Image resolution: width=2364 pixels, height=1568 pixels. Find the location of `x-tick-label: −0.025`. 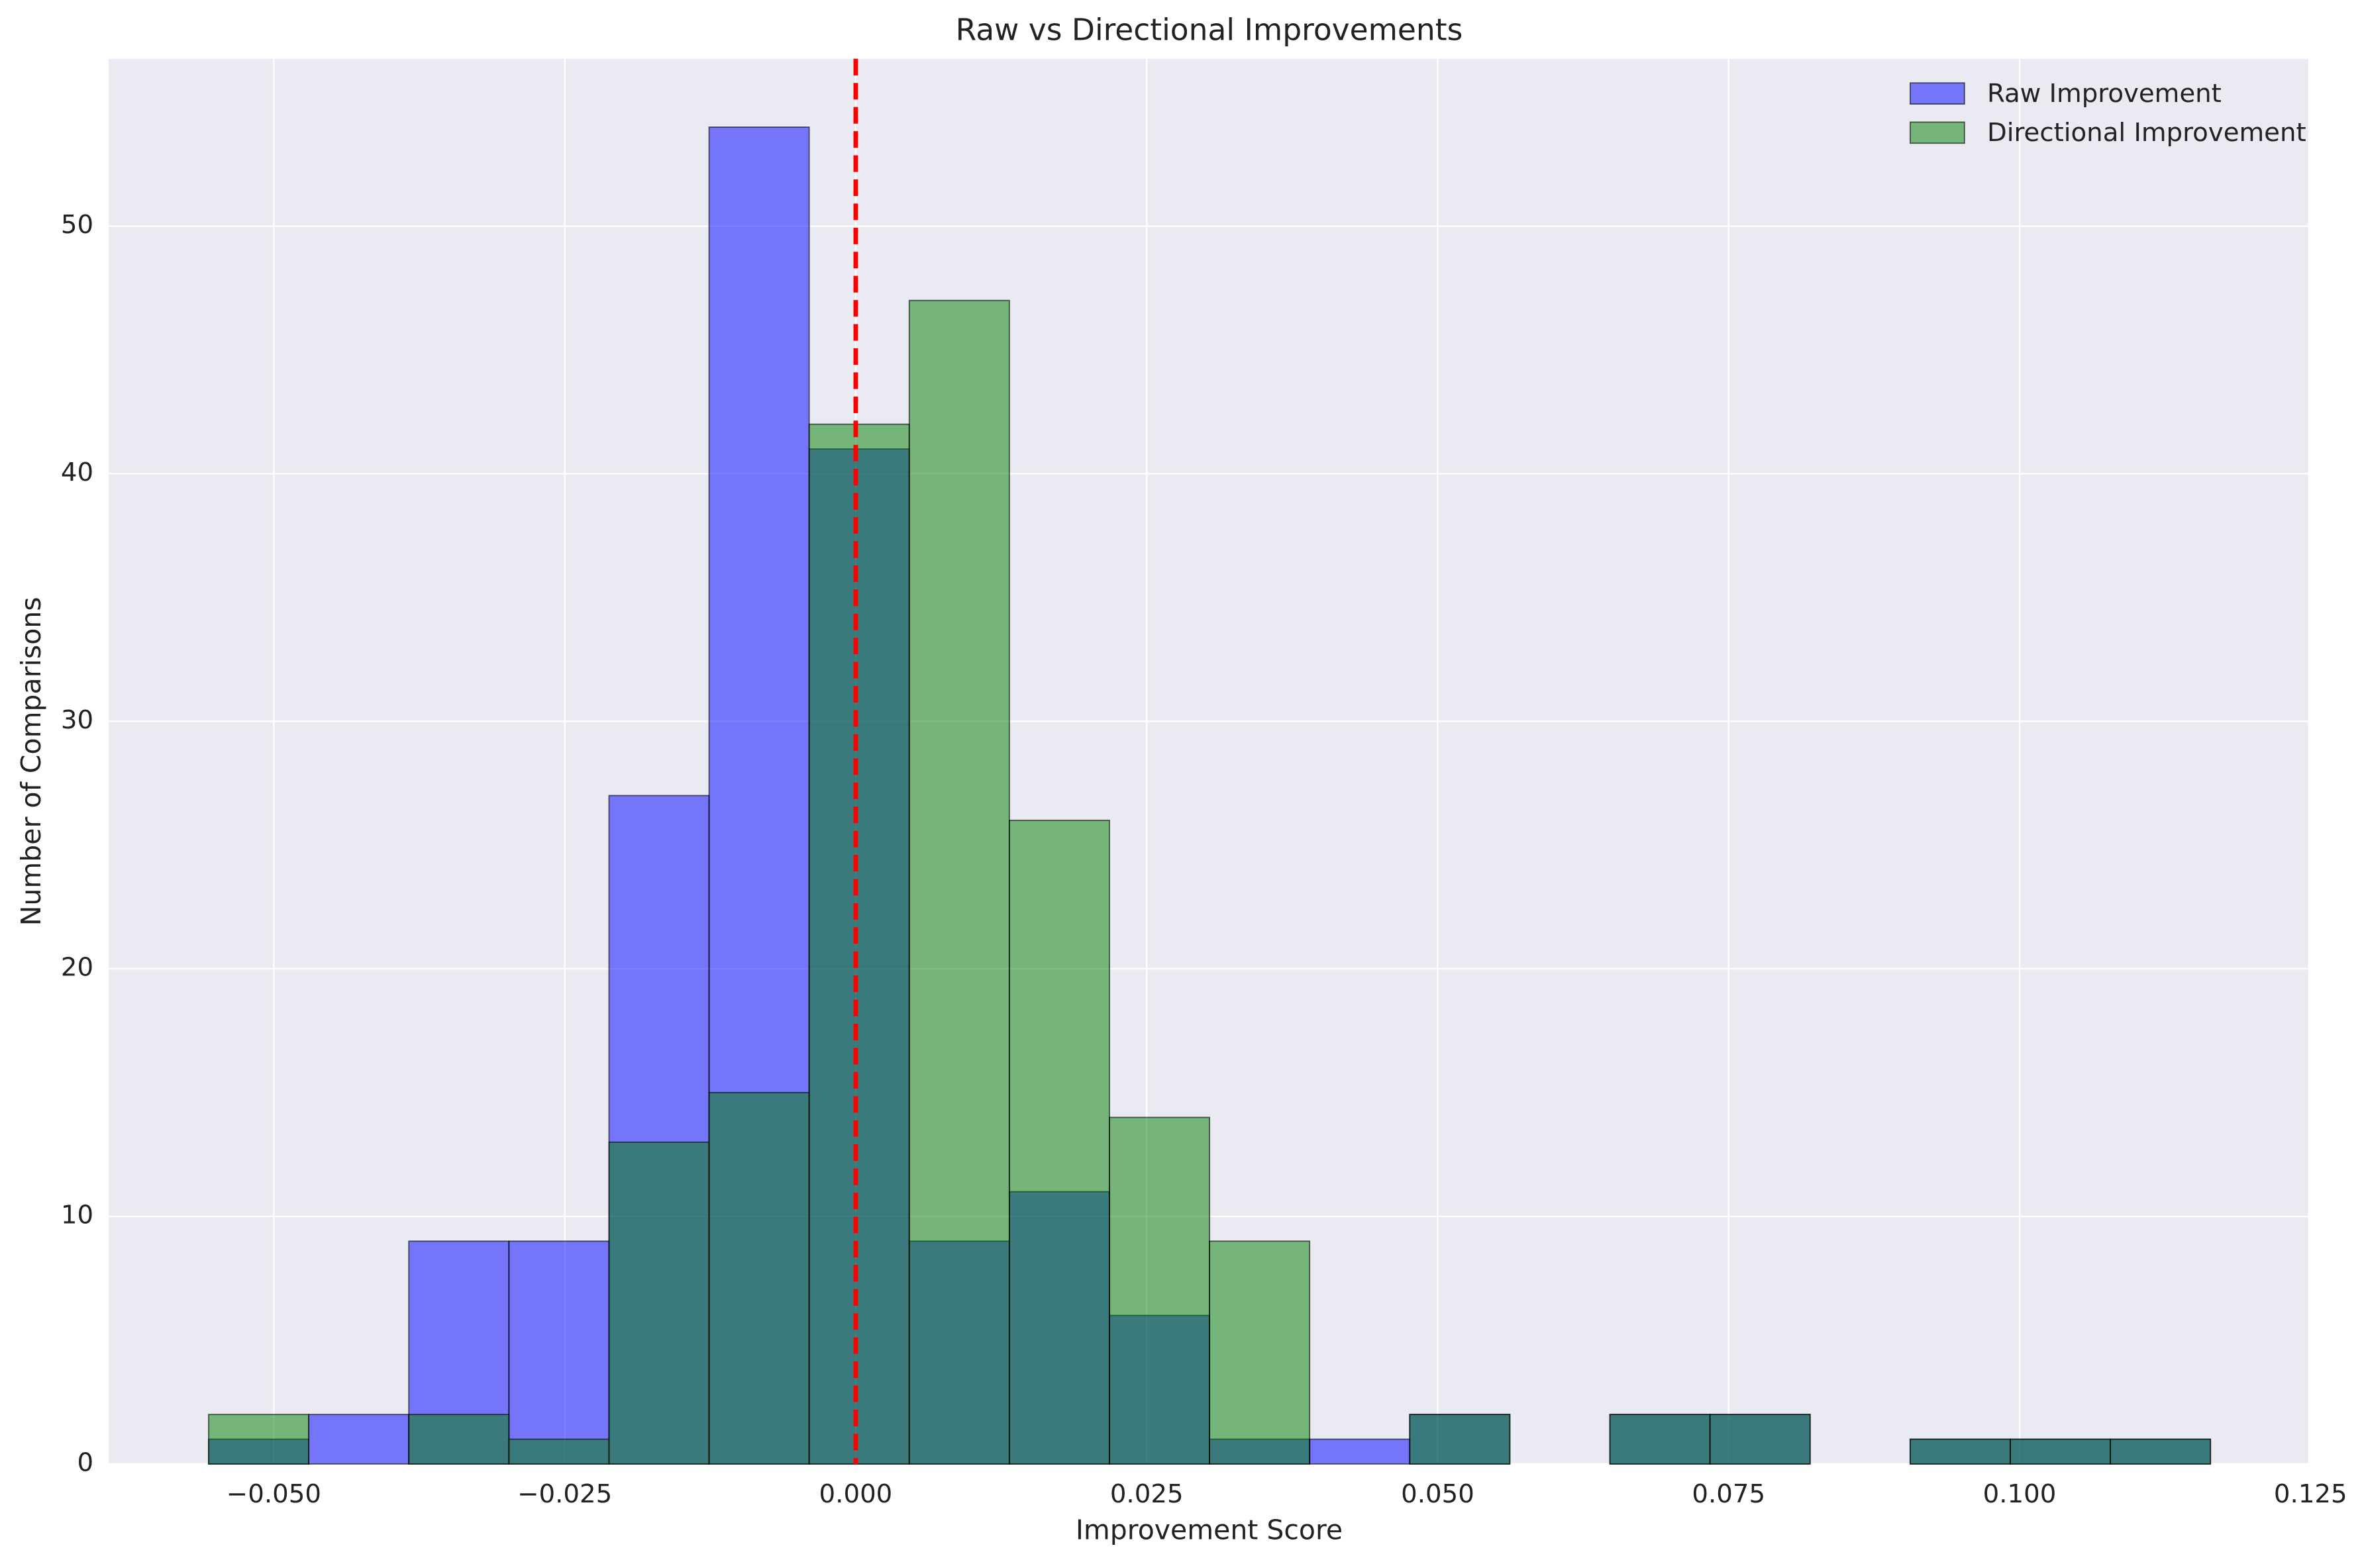

x-tick-label: −0.025 is located at coordinates (565, 1494).